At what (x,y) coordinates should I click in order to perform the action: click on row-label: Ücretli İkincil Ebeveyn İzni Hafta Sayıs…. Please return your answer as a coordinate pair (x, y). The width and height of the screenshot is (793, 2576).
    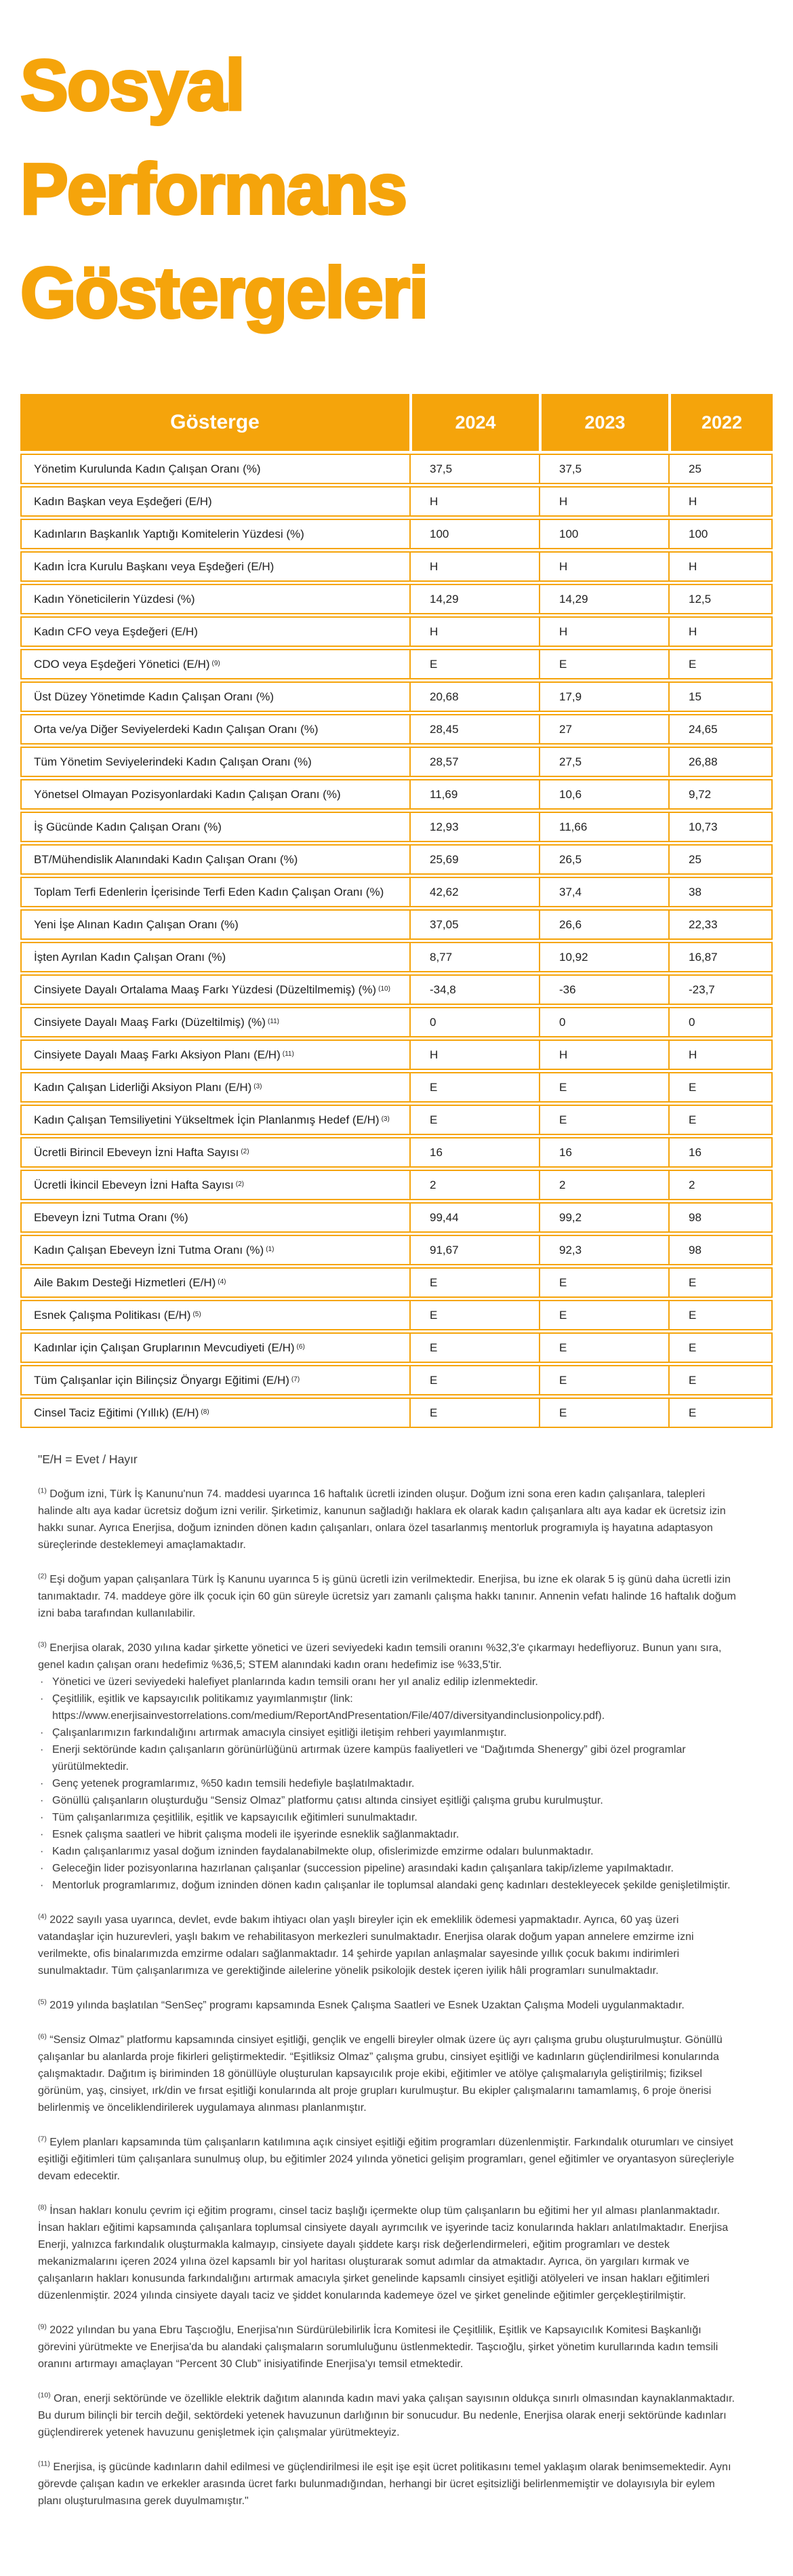
    Looking at the image, I should click on (139, 1185).